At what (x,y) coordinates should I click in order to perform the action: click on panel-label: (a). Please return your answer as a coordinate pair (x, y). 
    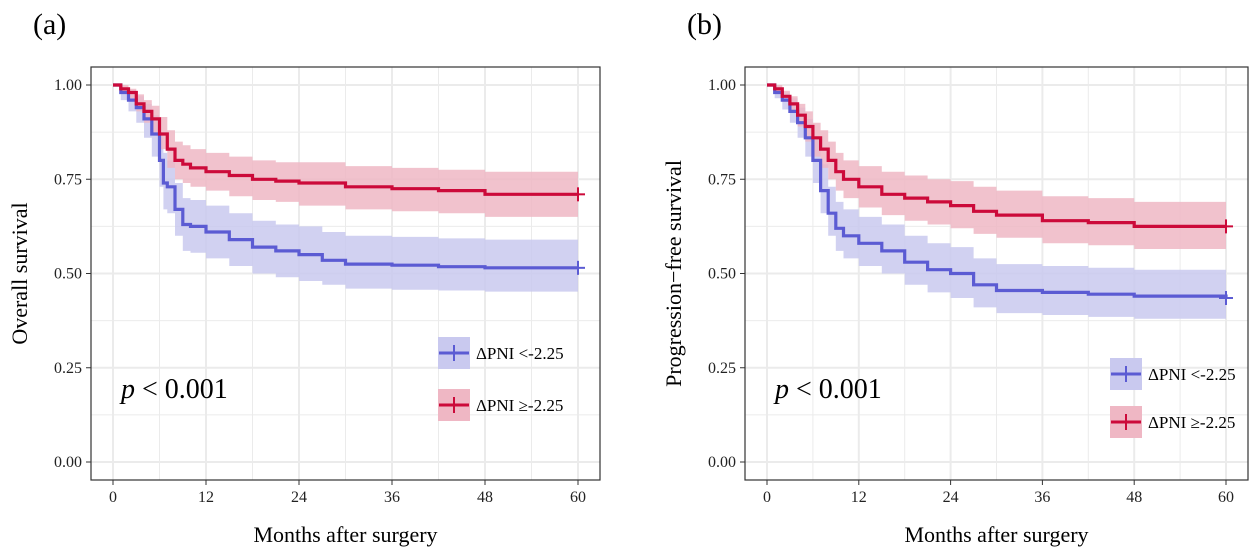
    Looking at the image, I should click on (49, 24).